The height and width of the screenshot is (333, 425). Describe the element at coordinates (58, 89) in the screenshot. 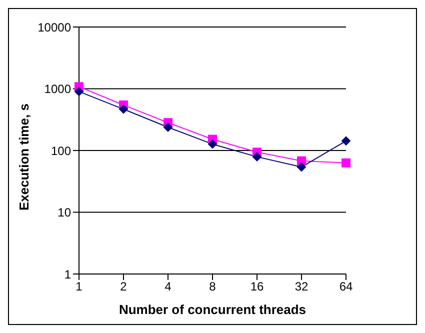

I see `y-tick-label: 1000` at that location.